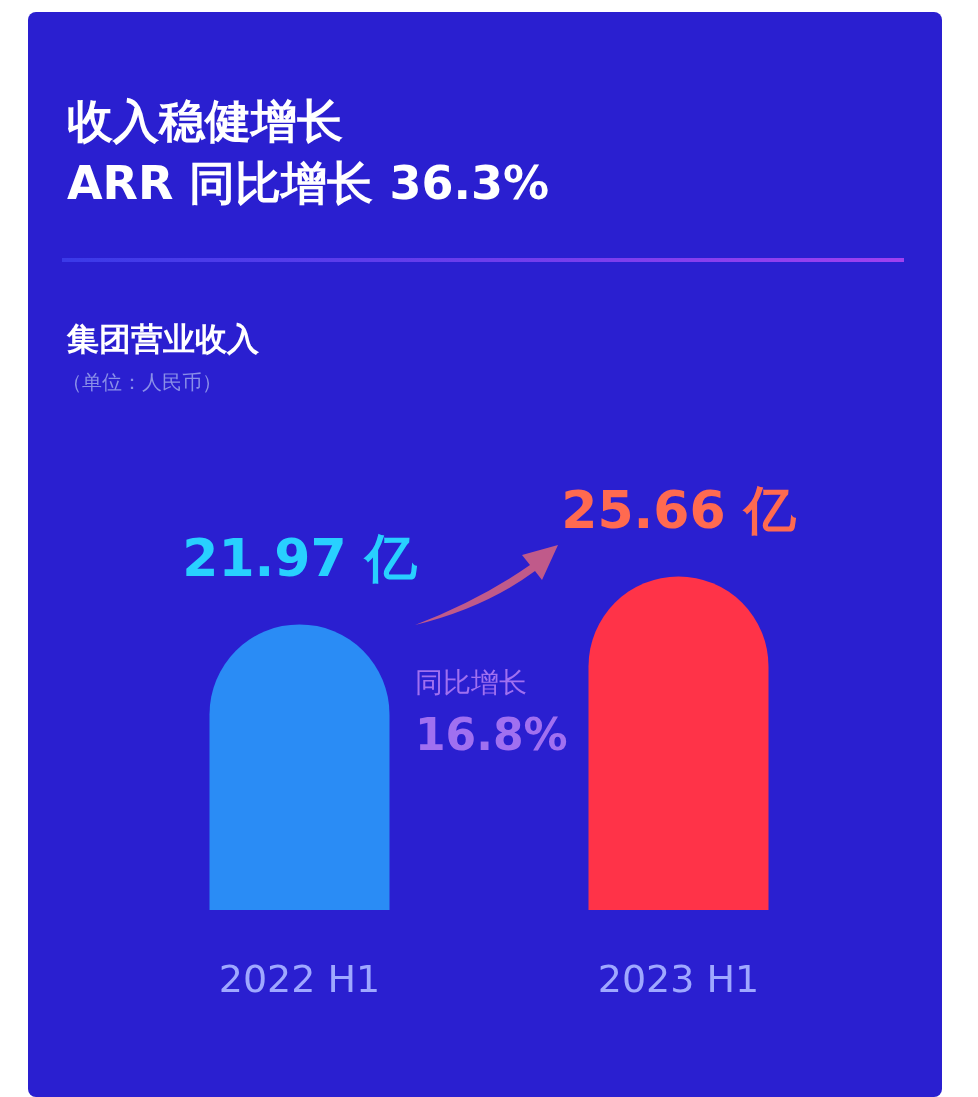 The width and height of the screenshot is (978, 1097). Describe the element at coordinates (308, 152) in the screenshot. I see `chart-title: 收入稳健增长 ARR 同比增长 36.3%` at that location.